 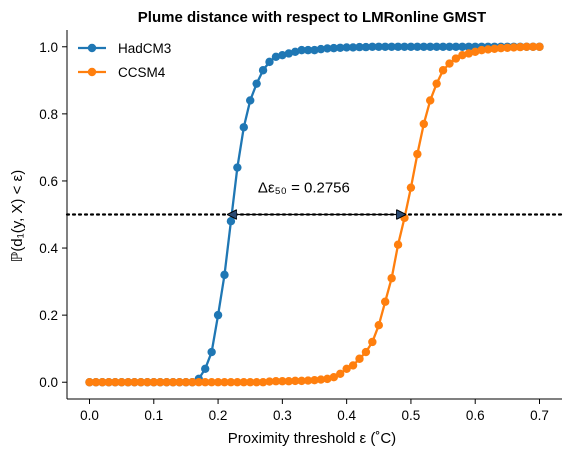 I want to click on y-tick-label: 0.2, so click(x=48, y=315).